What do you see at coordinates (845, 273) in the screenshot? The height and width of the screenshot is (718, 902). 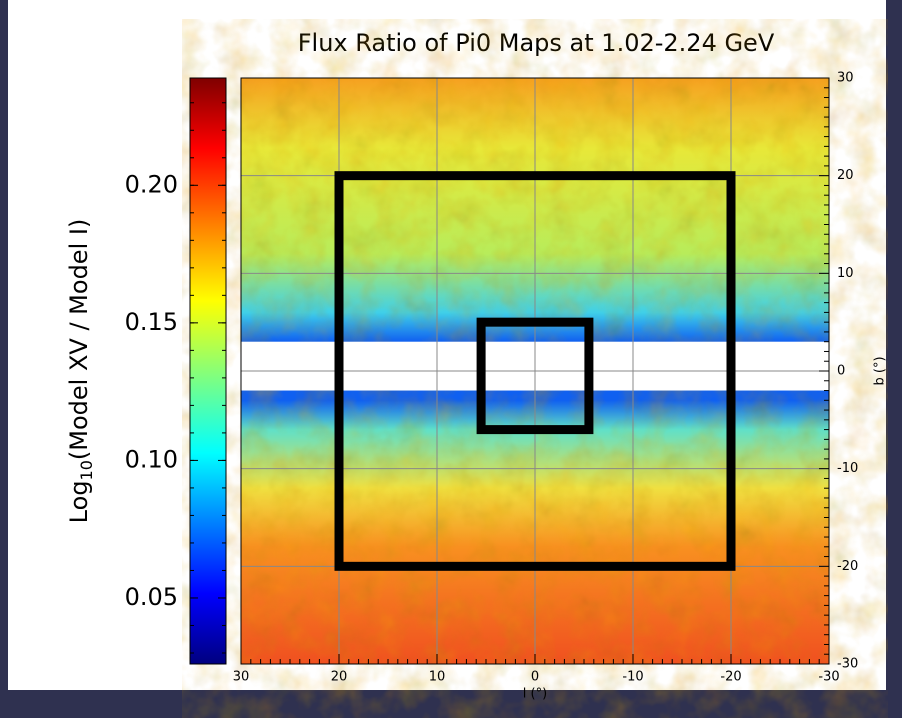 I see `y-tick-label: 10` at bounding box center [845, 273].